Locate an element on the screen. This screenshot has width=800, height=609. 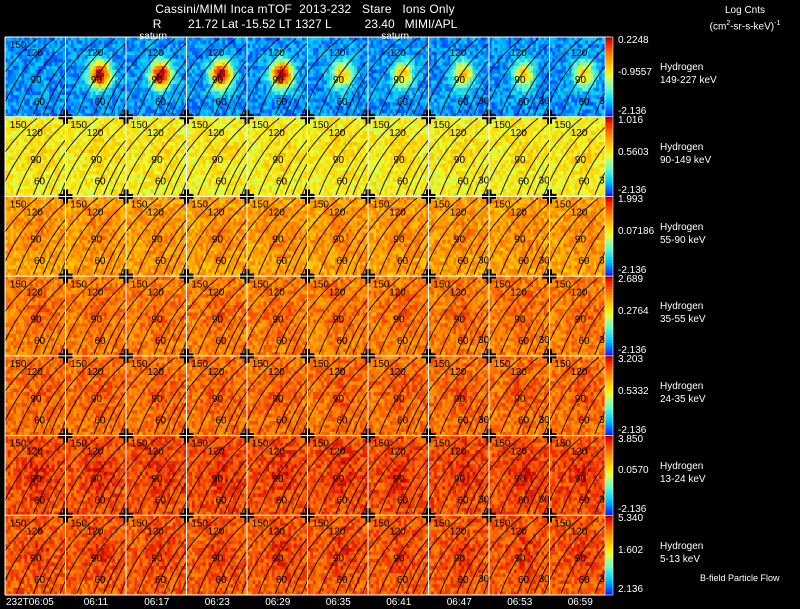
heatmap-panel is located at coordinates (398, 77).